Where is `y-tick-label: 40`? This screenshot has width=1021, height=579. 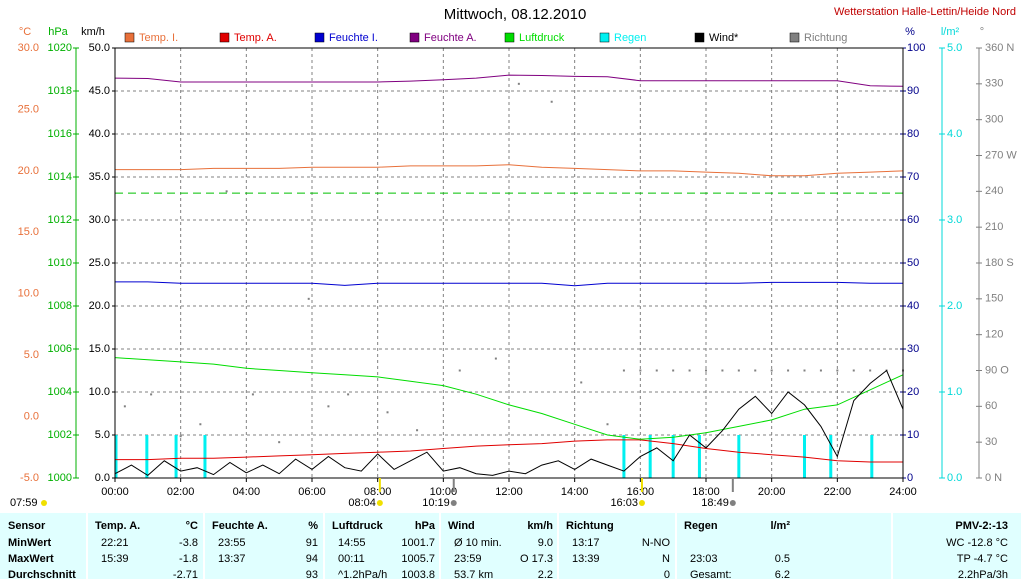
y-tick-label: 40 is located at coordinates (913, 306).